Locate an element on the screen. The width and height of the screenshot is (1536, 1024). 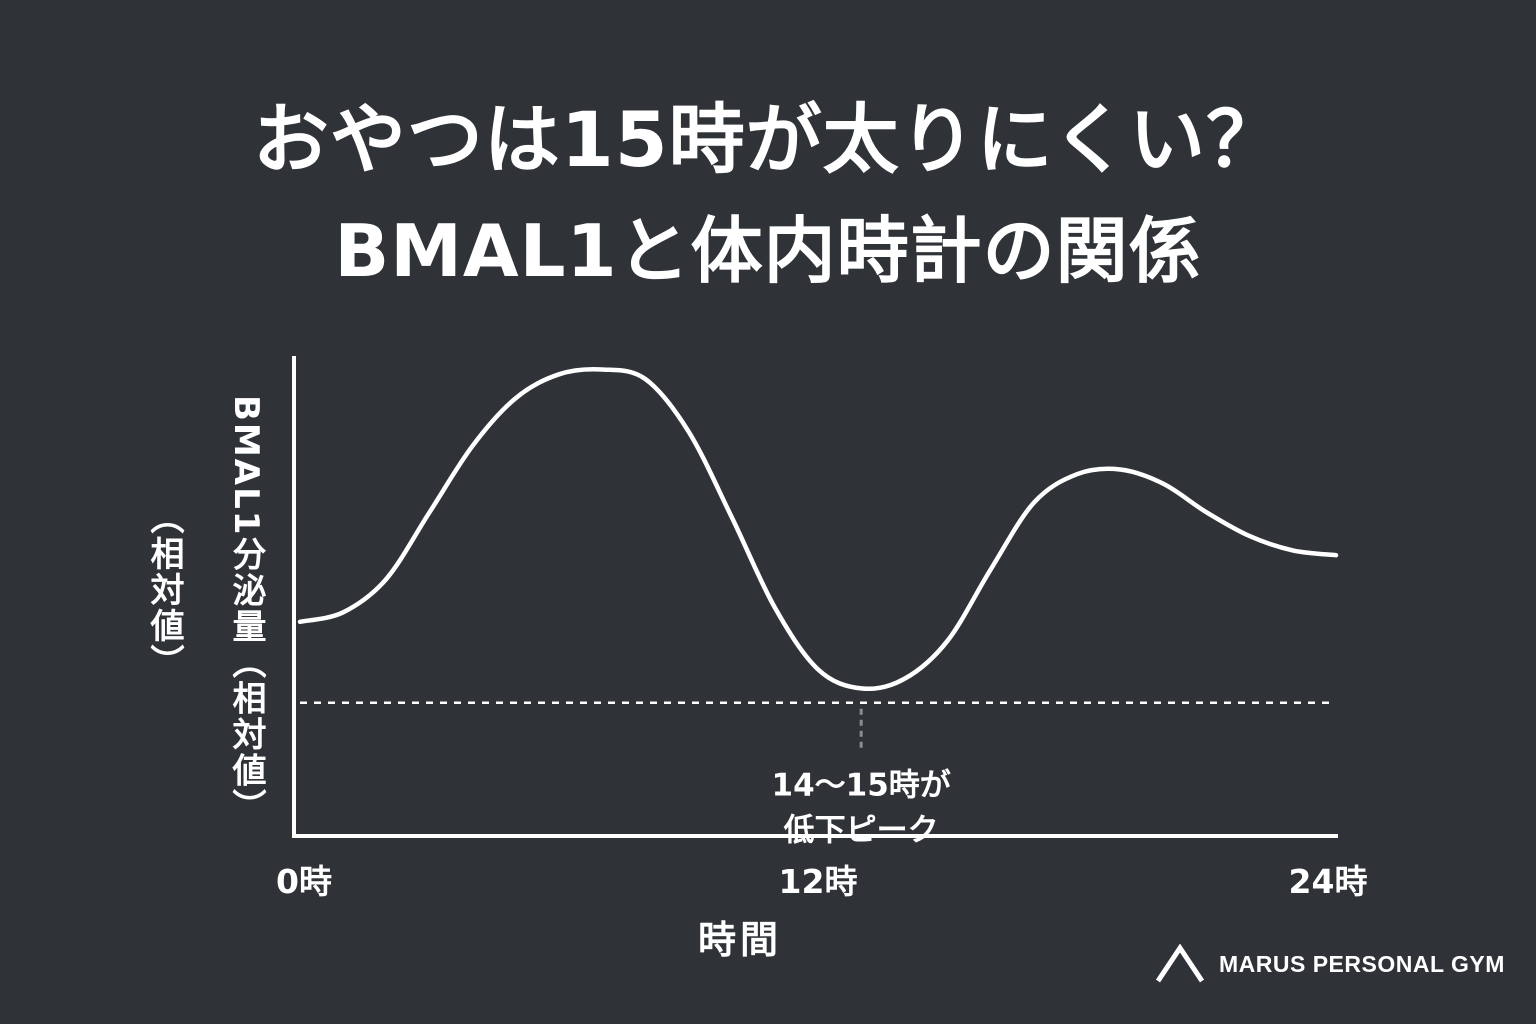
chart-title-line2: BMAL1と体内時計の関係 is located at coordinates (768, 251).